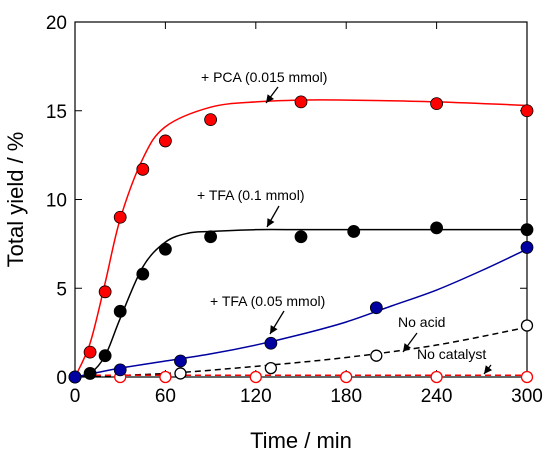 This screenshot has width=550, height=455. Describe the element at coordinates (165, 396) in the screenshot. I see `x-tick-label: 60` at that location.